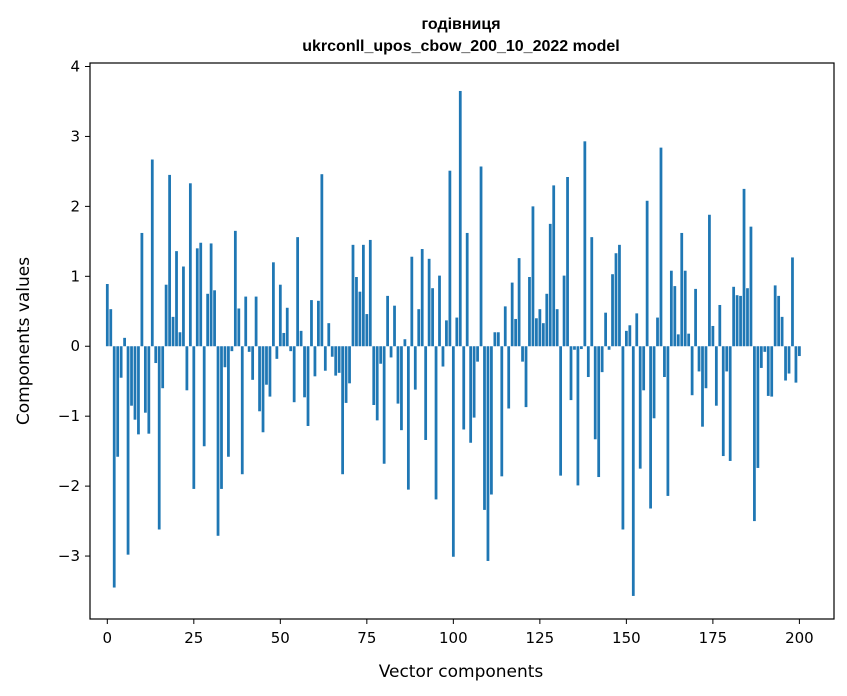  What do you see at coordinates (460, 24) in the screenshot?
I see `chart-title-line1: годівниця` at bounding box center [460, 24].